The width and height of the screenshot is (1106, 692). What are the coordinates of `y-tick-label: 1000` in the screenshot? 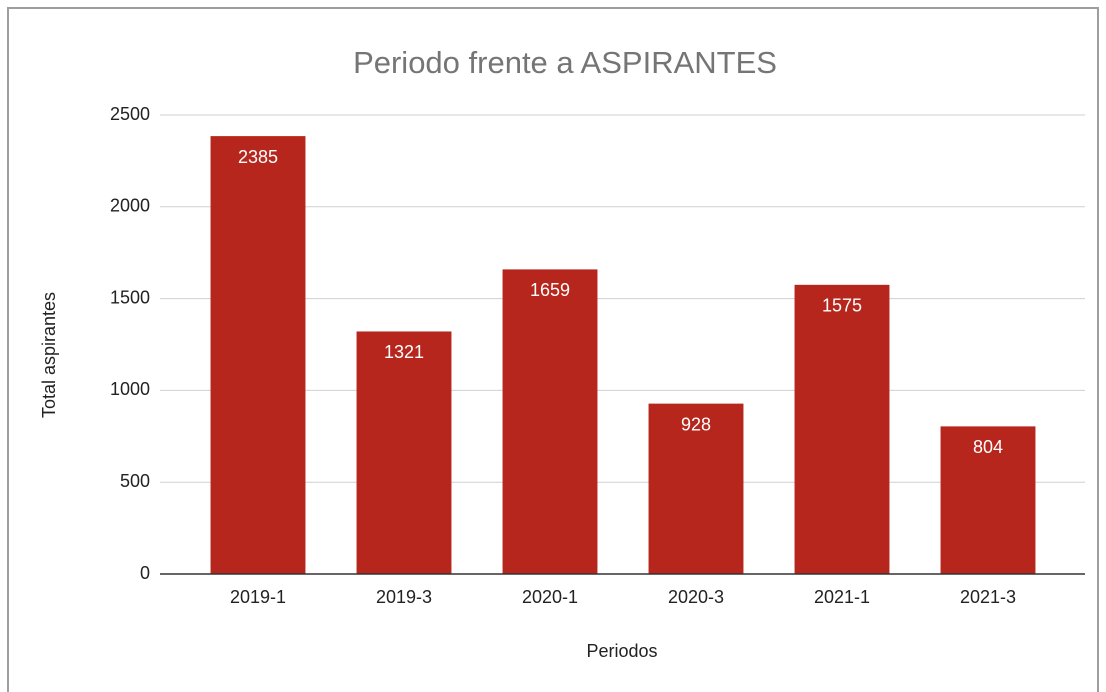 It's located at (130, 389).